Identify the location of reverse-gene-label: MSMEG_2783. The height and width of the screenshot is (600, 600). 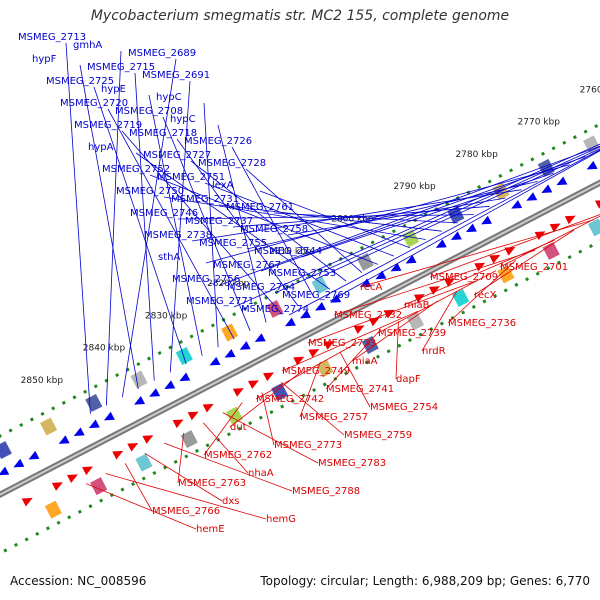
(352, 463).